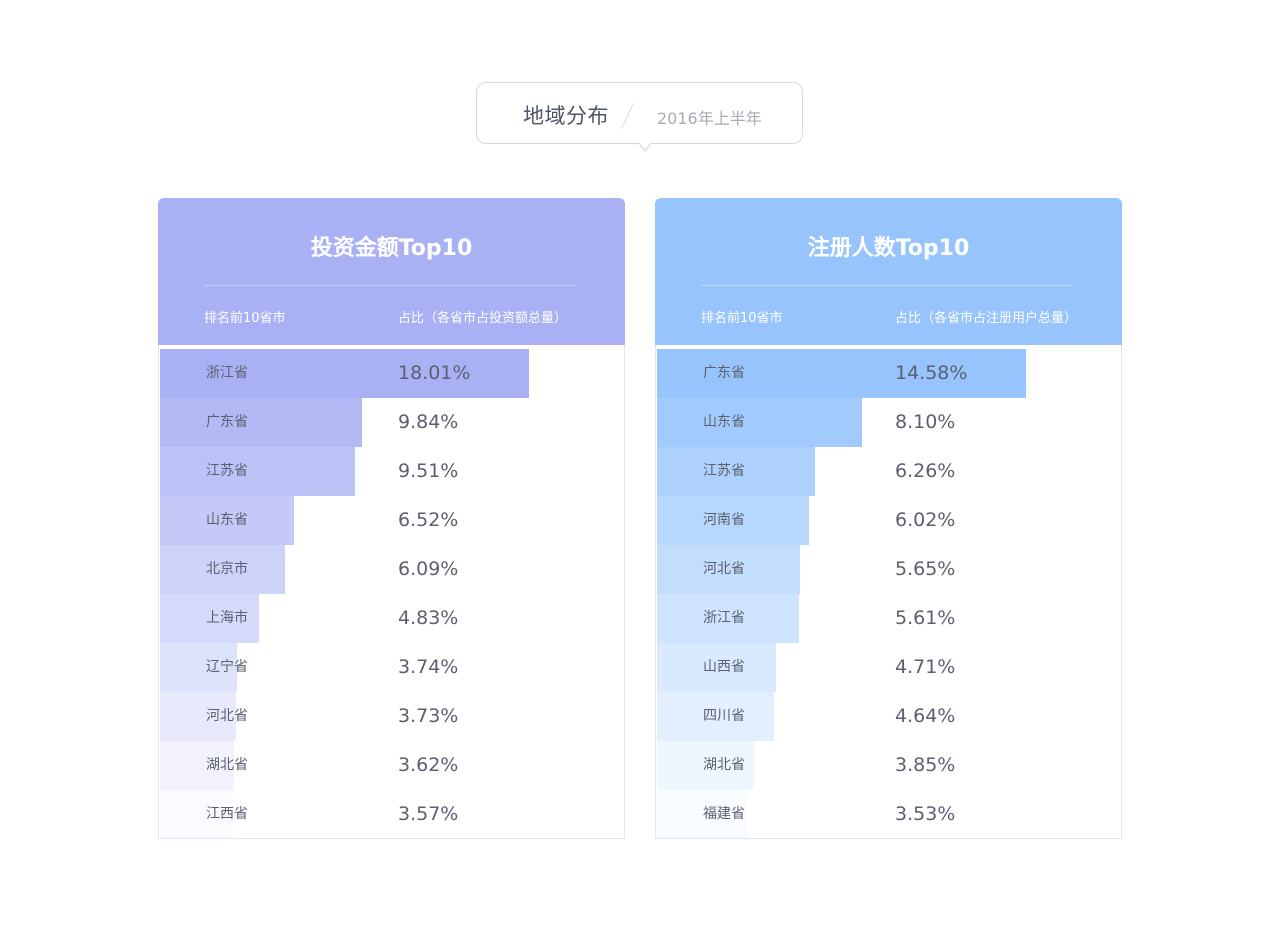 This screenshot has width=1280, height=938. What do you see at coordinates (724, 716) in the screenshot?
I see `region-label: 四川省` at bounding box center [724, 716].